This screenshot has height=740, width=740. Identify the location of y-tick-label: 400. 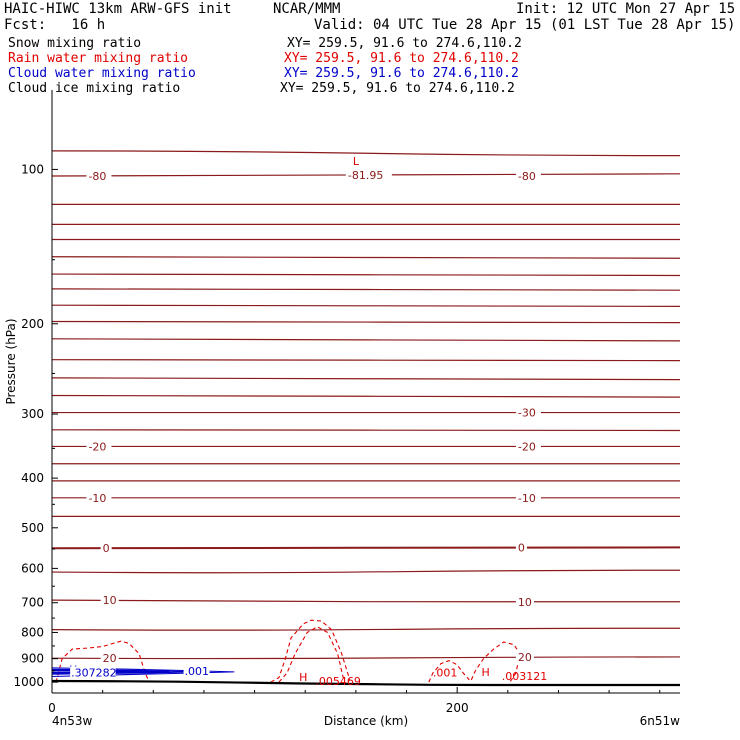
(32, 478).